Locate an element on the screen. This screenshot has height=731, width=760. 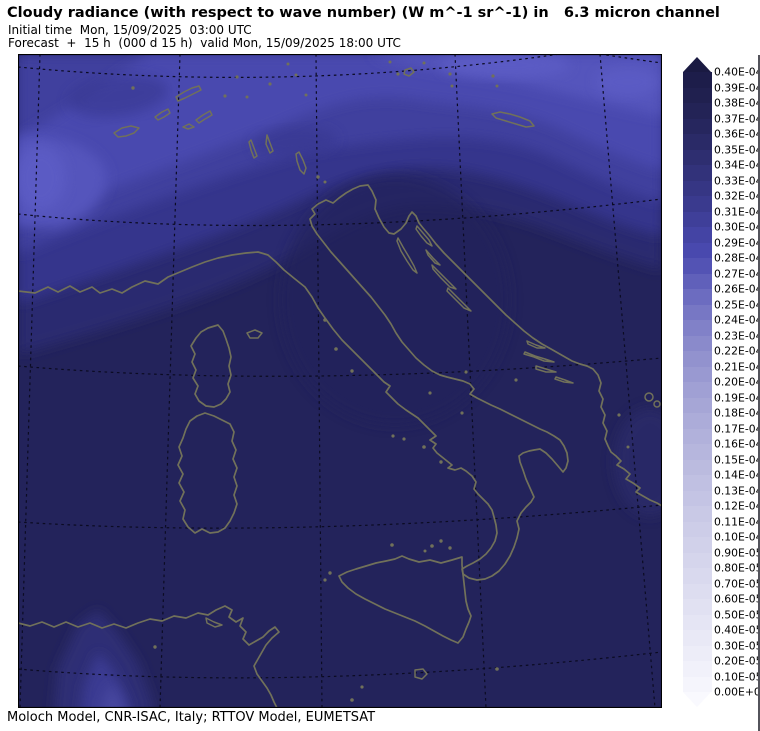
colorbar-label: 0.11E-04 is located at coordinates (737, 521).